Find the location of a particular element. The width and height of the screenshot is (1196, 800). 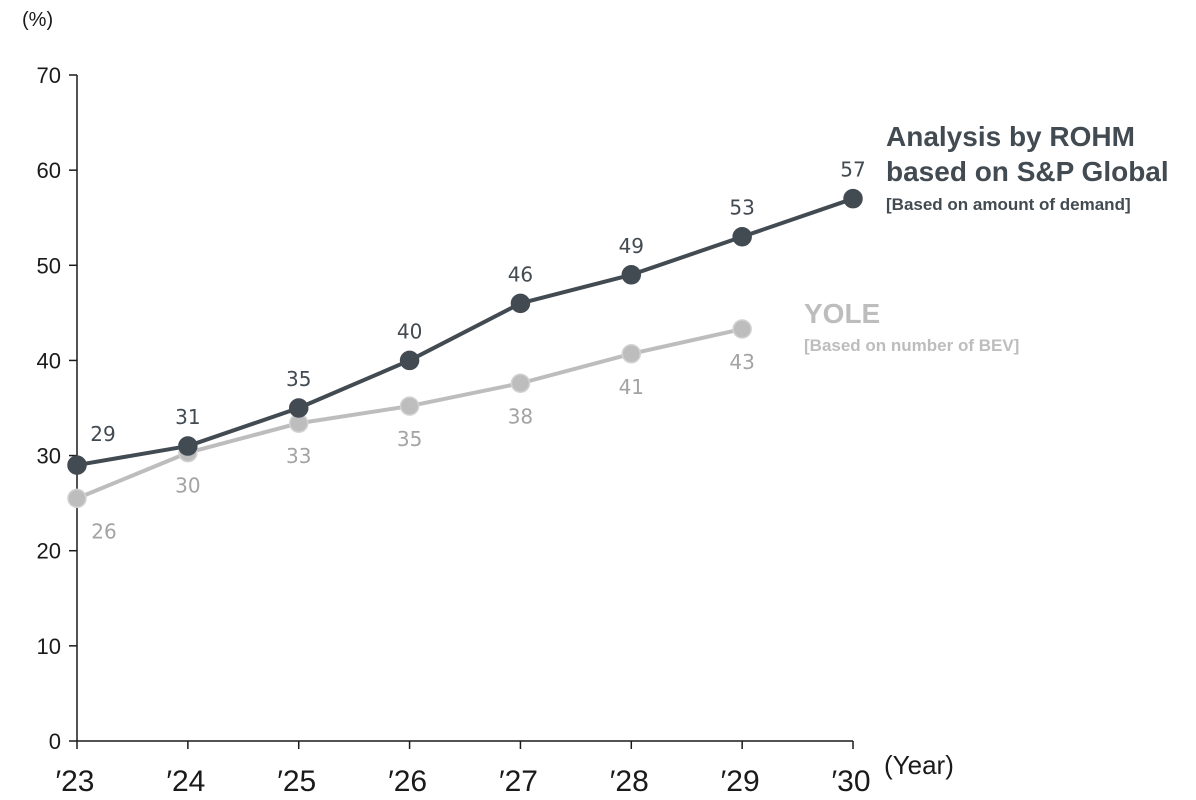

y-tick-label: 50 is located at coordinates (49, 265).